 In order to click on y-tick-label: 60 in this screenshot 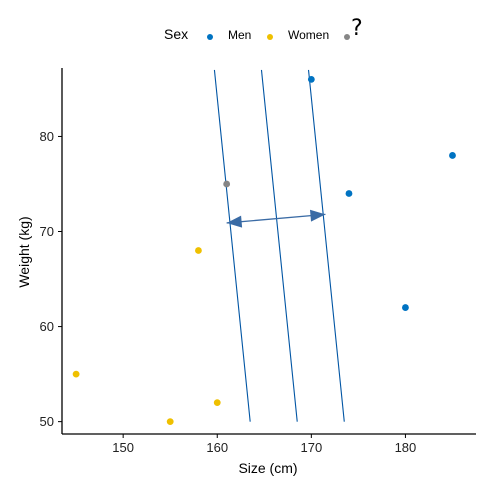, I will do `click(47, 326)`.